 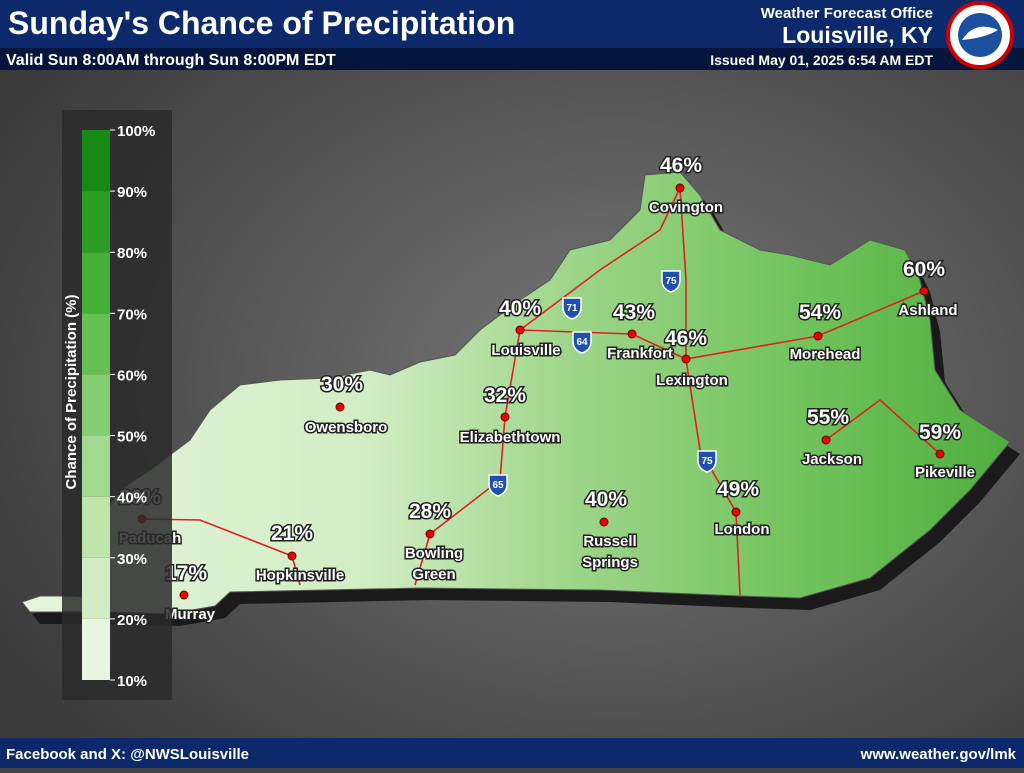 What do you see at coordinates (832, 459) in the screenshot?
I see `city-name: Jackson` at bounding box center [832, 459].